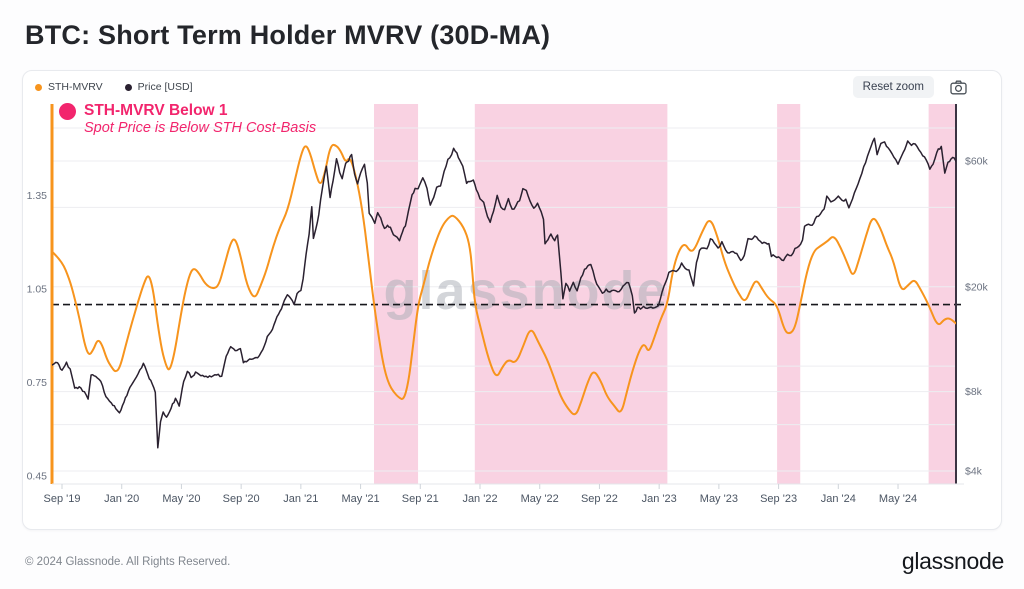 Image resolution: width=1024 pixels, height=589 pixels. Describe the element at coordinates (977, 161) in the screenshot. I see `price-axis-label: $60k` at that location.